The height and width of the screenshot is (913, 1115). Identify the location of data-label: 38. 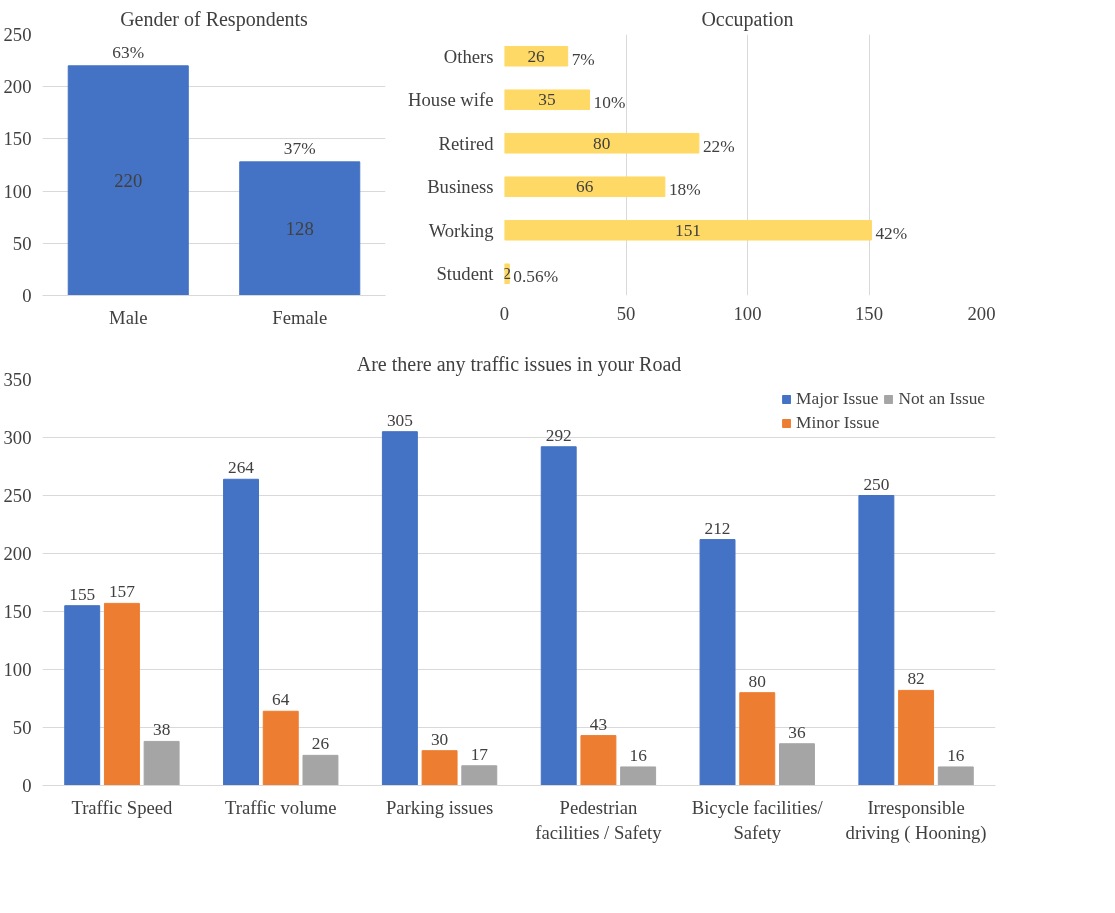
(161, 730).